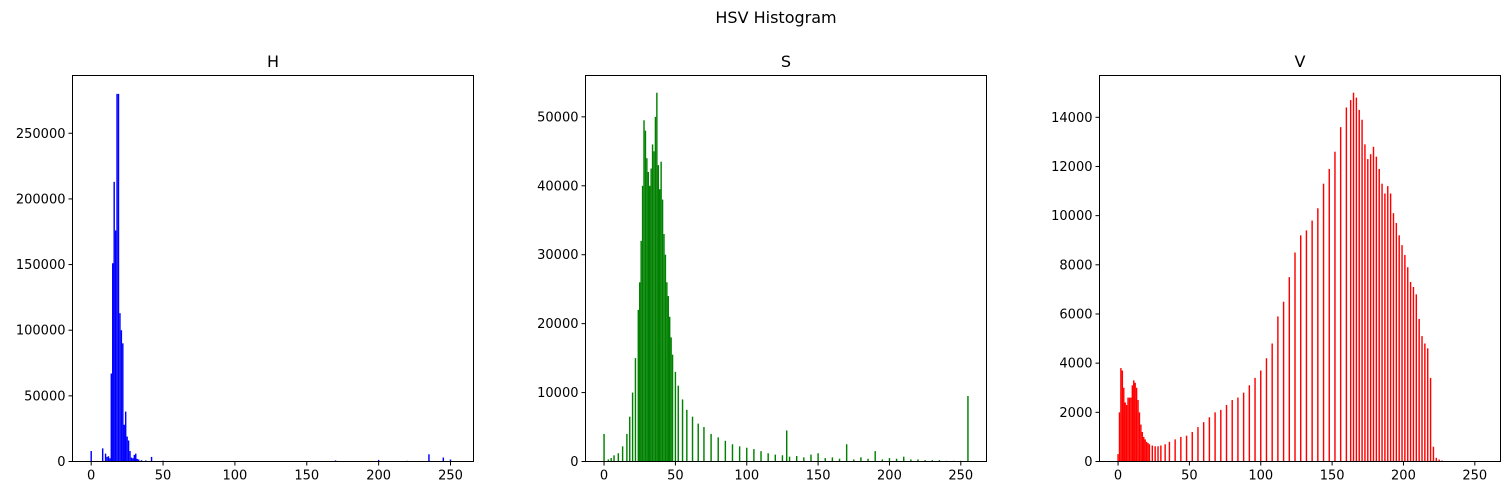 The height and width of the screenshot is (495, 1509). I want to click on x-axis-ticks: 0 50 100 150 200 250, so click(1300, 472).